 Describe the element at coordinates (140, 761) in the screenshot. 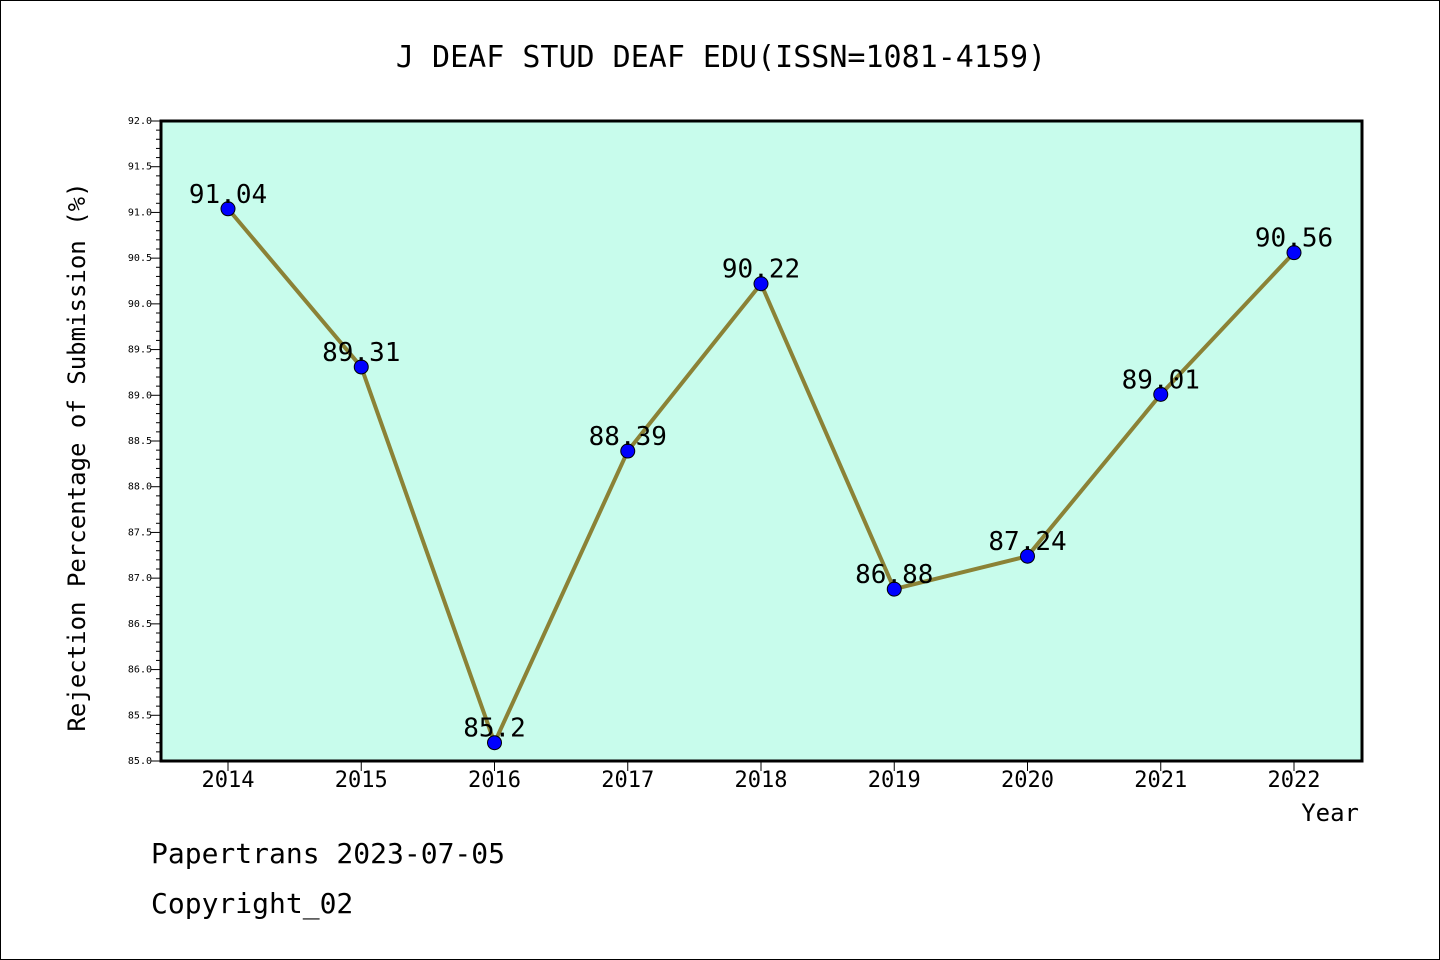

I see `y-tick-label: 85.0` at that location.